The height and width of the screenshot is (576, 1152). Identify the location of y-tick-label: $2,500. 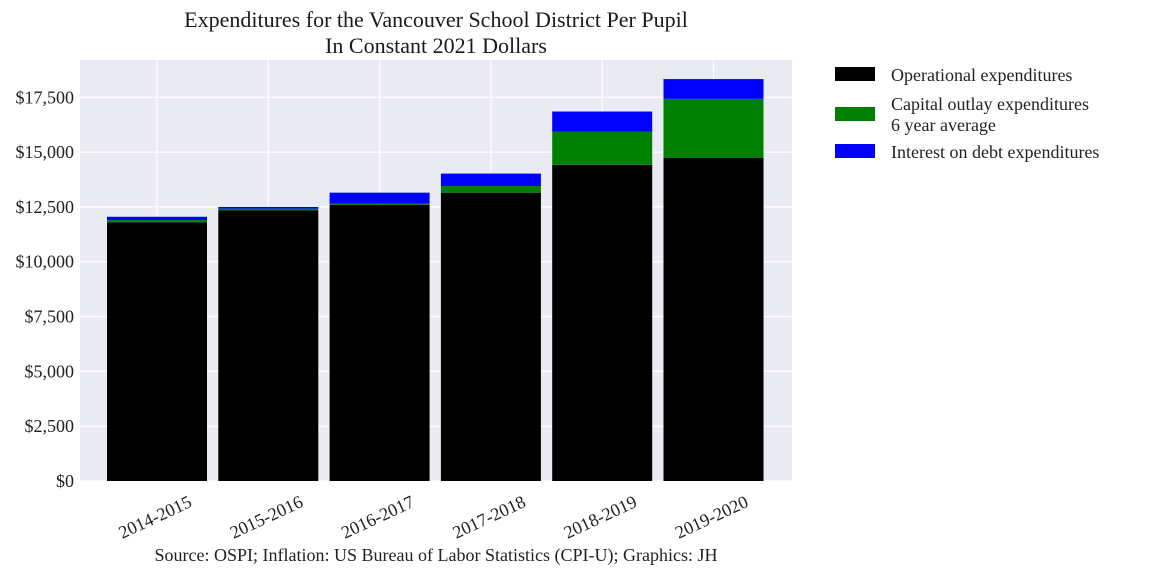
(50, 426).